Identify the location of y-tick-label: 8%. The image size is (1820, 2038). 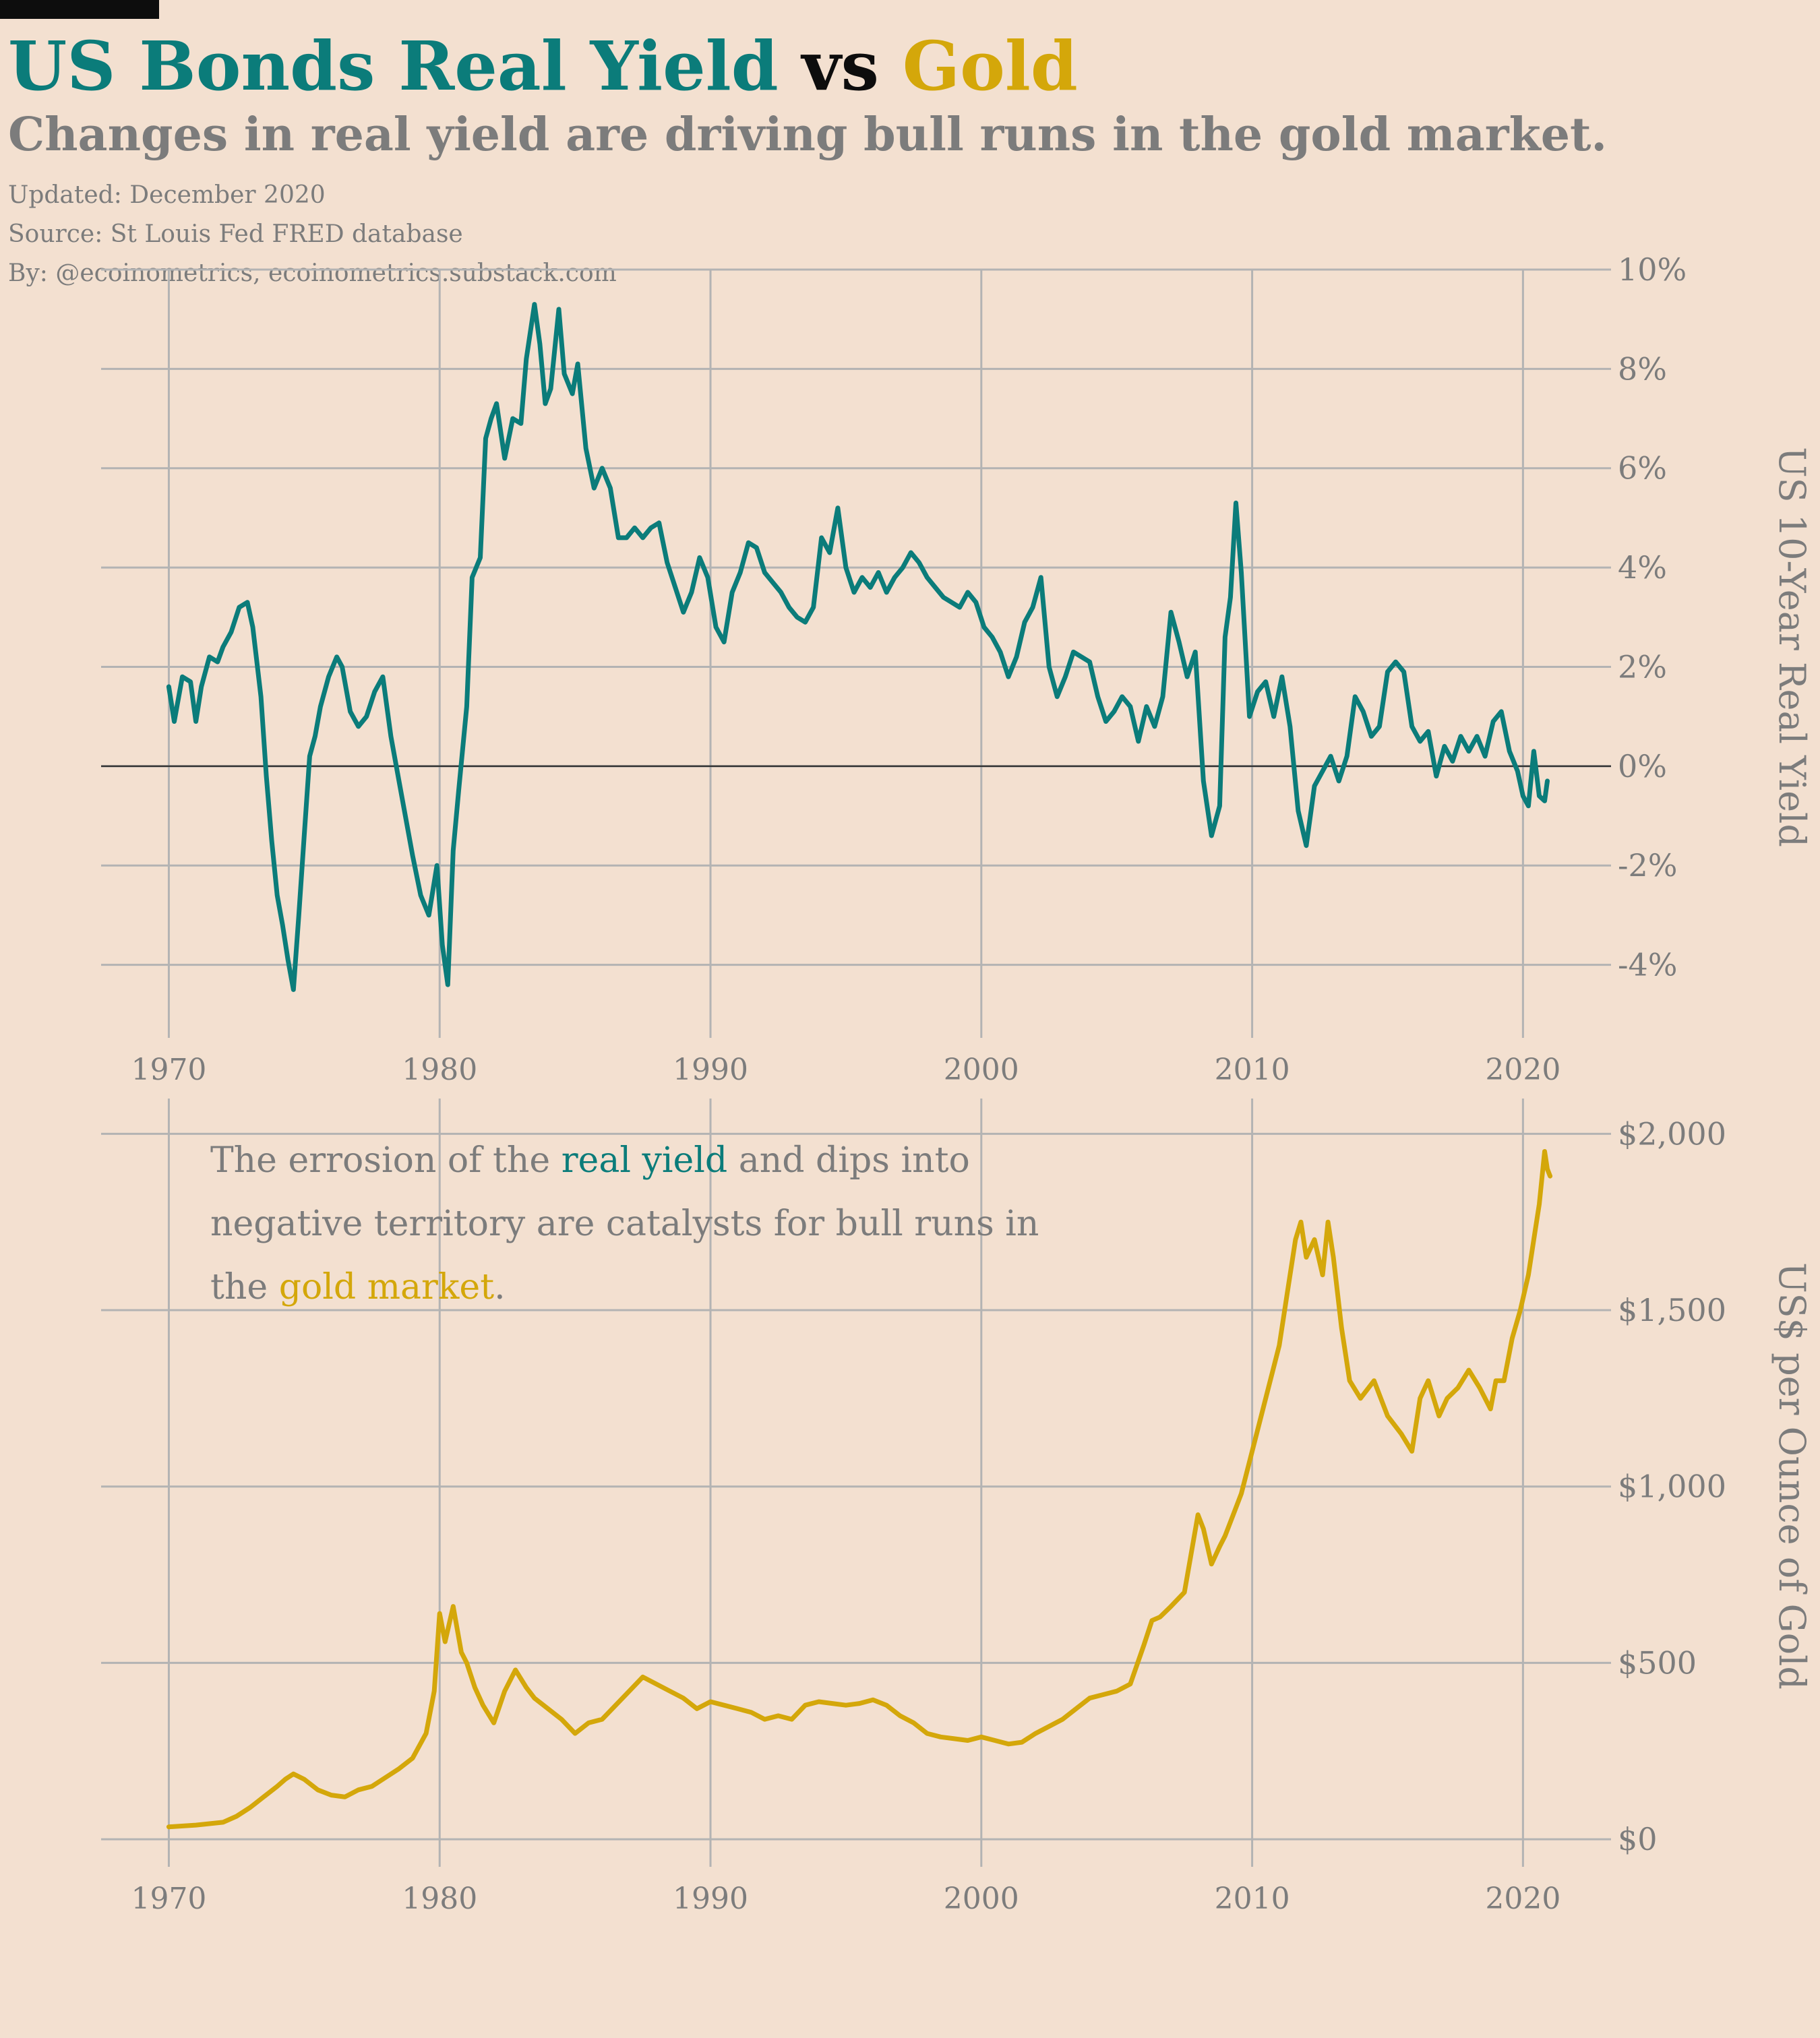
(1642, 369).